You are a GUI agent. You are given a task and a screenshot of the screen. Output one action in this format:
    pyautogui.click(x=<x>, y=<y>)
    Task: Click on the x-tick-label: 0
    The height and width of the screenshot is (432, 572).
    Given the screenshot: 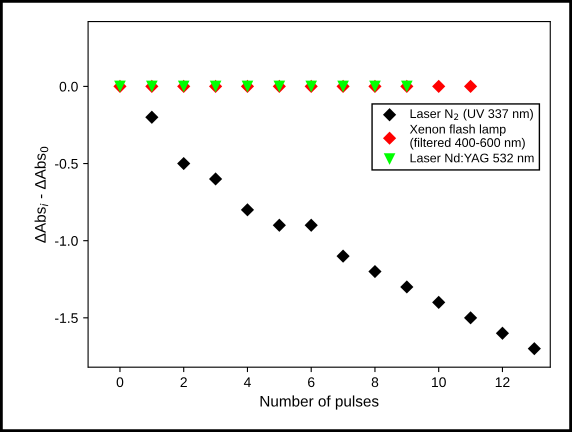 What is the action you would take?
    pyautogui.click(x=120, y=382)
    